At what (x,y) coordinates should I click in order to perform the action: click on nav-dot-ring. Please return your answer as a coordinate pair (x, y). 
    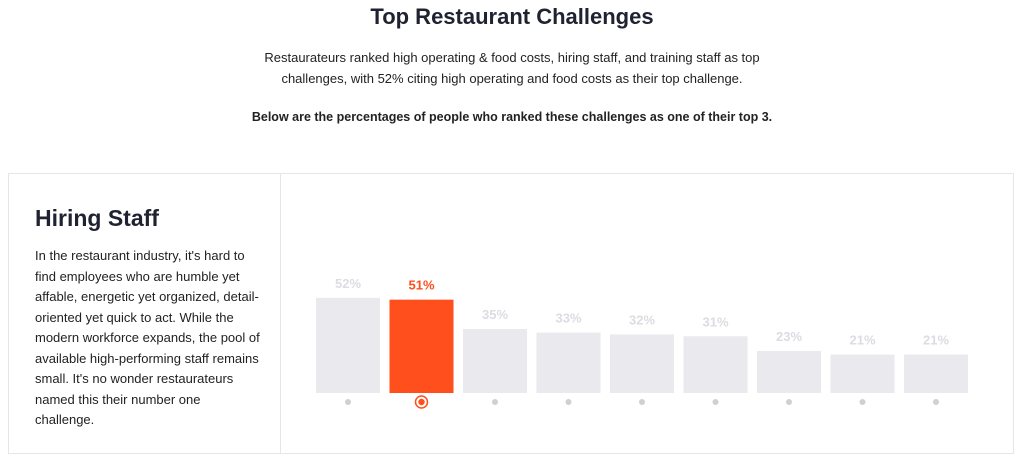
    Looking at the image, I should click on (421, 402).